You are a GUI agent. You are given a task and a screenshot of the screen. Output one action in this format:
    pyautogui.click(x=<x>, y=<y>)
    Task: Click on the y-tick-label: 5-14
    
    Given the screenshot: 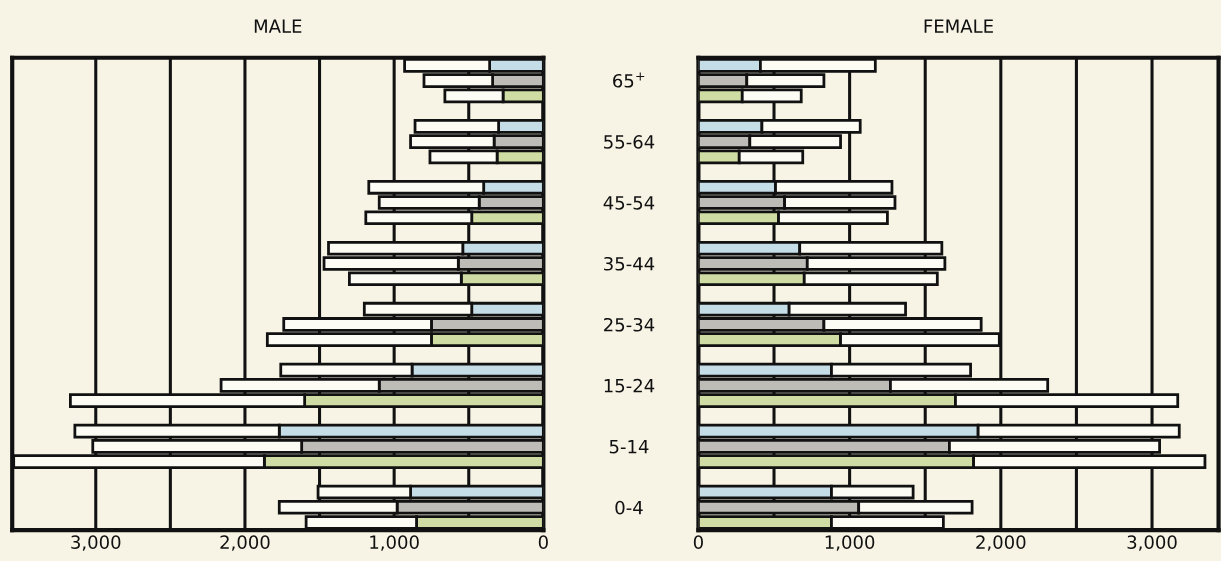 What is the action you would take?
    pyautogui.click(x=629, y=447)
    